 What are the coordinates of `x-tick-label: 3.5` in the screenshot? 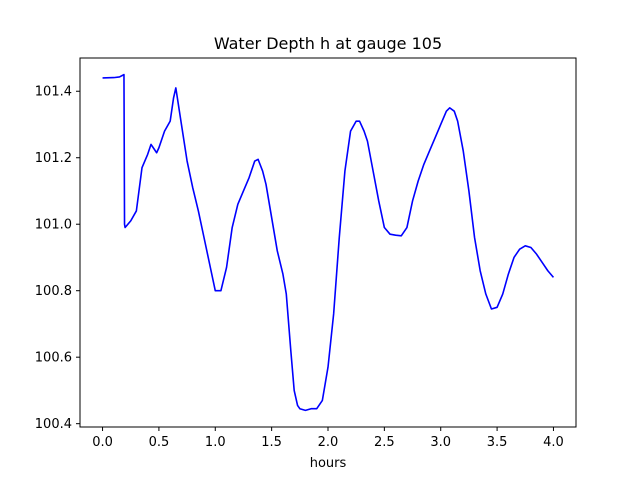 It's located at (497, 442).